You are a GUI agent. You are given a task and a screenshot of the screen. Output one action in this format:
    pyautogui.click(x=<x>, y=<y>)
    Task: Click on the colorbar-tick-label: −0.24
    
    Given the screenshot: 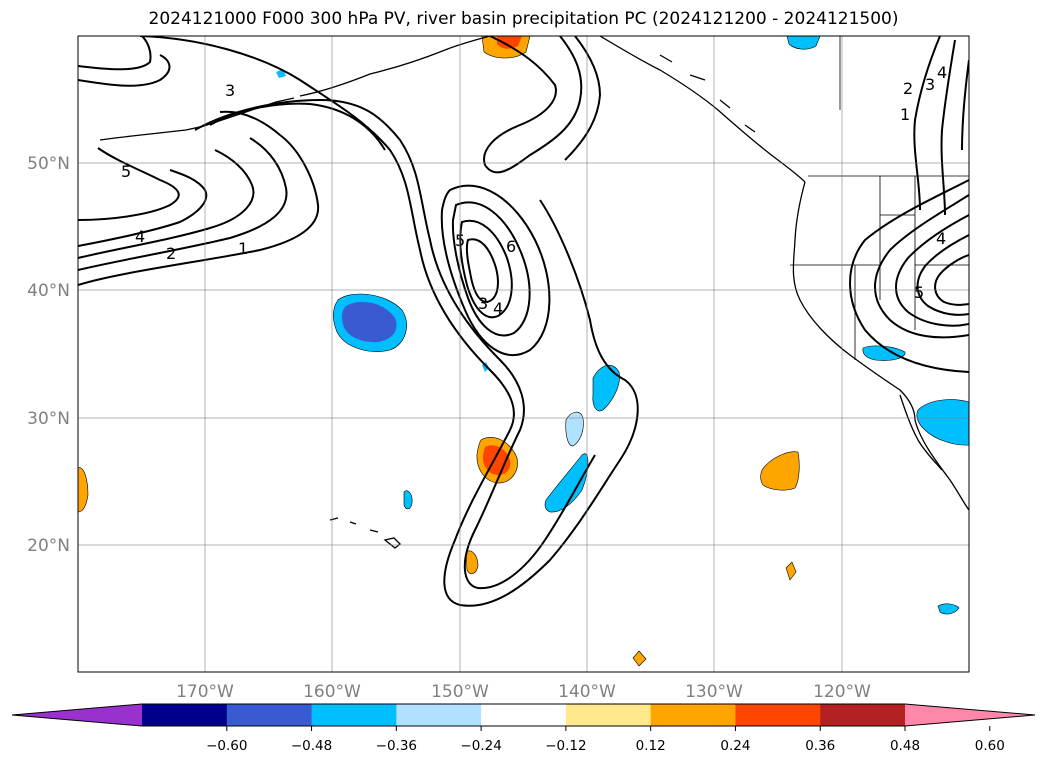 What is the action you would take?
    pyautogui.click(x=480, y=746)
    